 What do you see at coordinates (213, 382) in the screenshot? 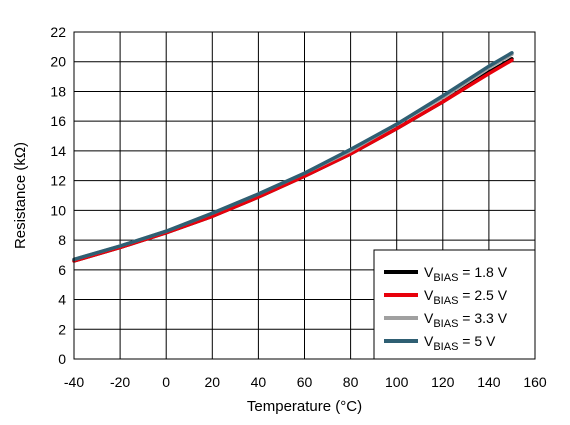
I see `x-tick-label: 20` at bounding box center [213, 382].